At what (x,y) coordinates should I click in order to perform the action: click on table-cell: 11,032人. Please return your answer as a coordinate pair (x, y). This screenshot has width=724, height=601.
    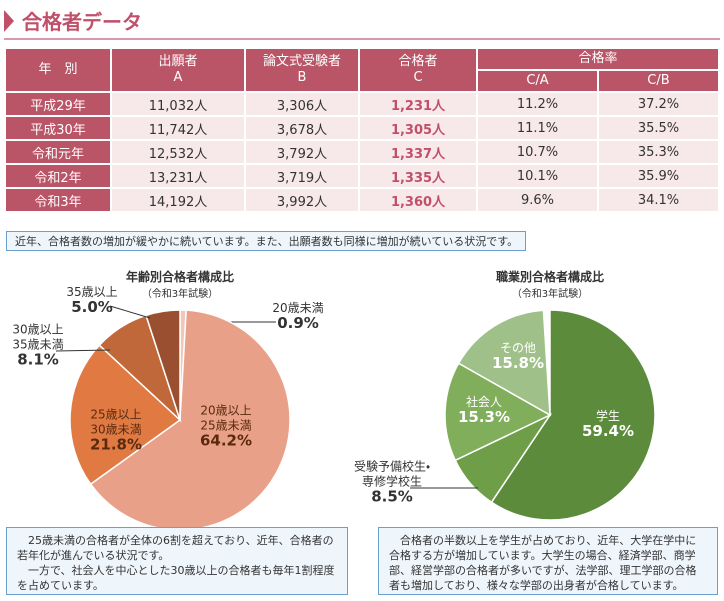
    Looking at the image, I should click on (178, 104).